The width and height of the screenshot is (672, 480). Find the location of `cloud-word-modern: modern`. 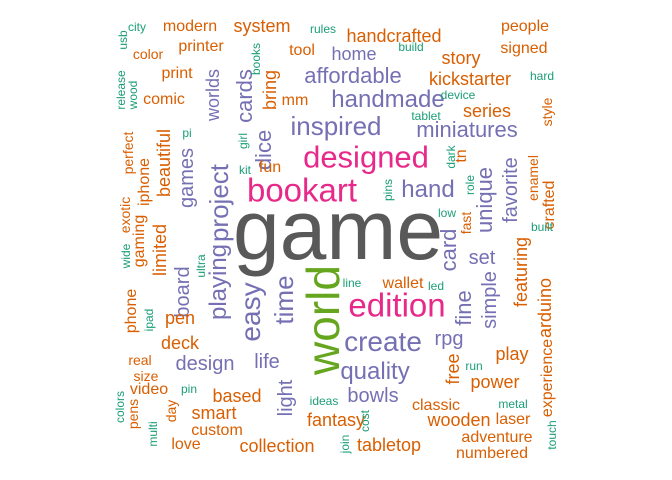

cloud-word-modern: modern is located at coordinates (190, 26).